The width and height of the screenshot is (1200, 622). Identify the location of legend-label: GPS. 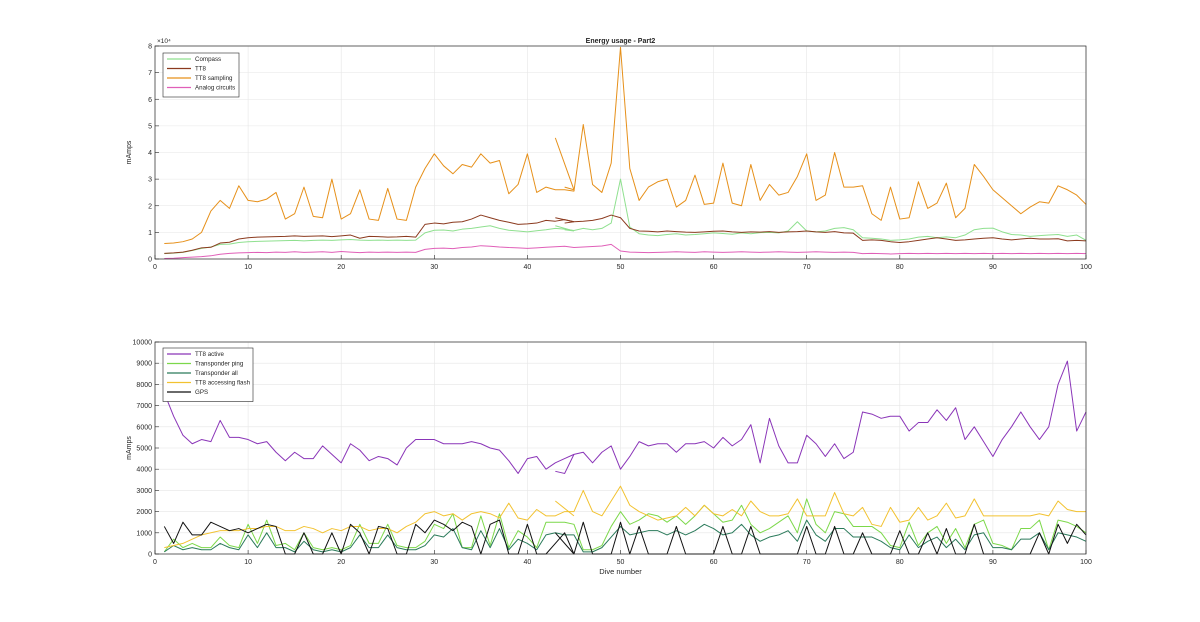
(201, 392).